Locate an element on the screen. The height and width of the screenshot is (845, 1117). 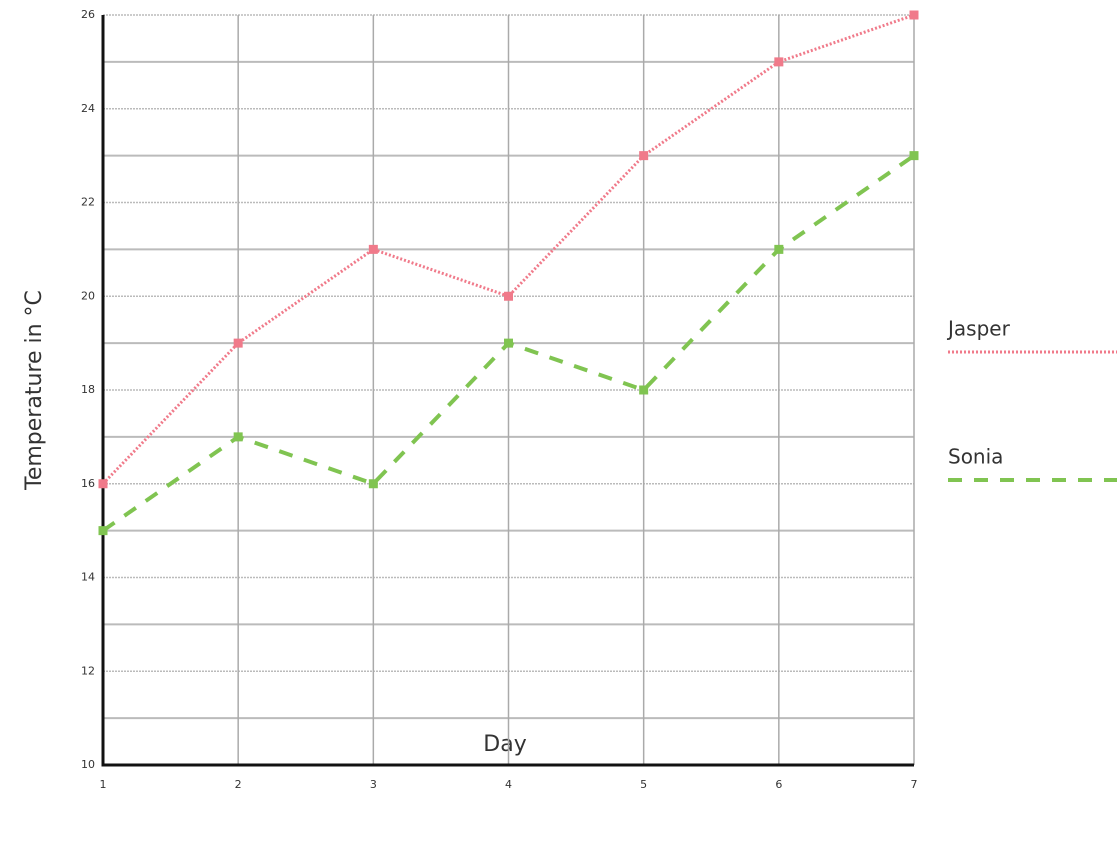
x-tick-label: 7 is located at coordinates (914, 784).